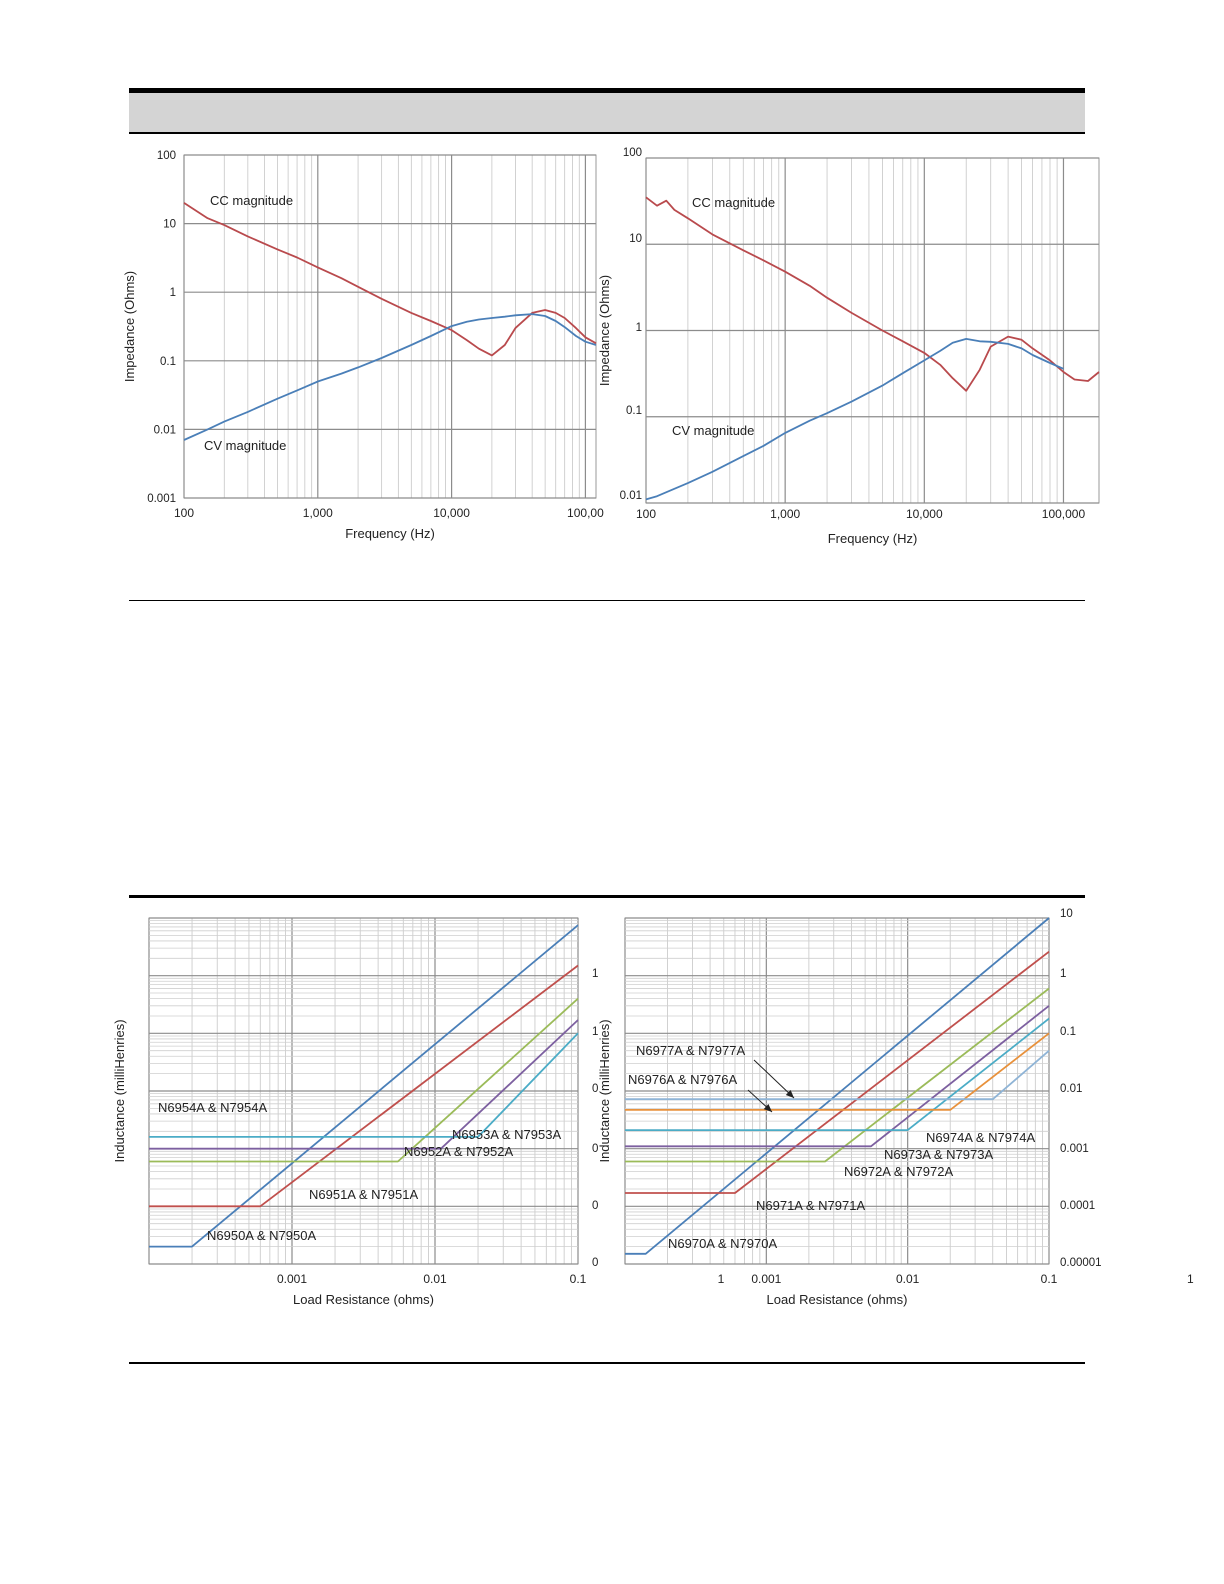 The image size is (1224, 1584). Describe the element at coordinates (722, 1243) in the screenshot. I see `series-label: N6970A & N7970A` at that location.